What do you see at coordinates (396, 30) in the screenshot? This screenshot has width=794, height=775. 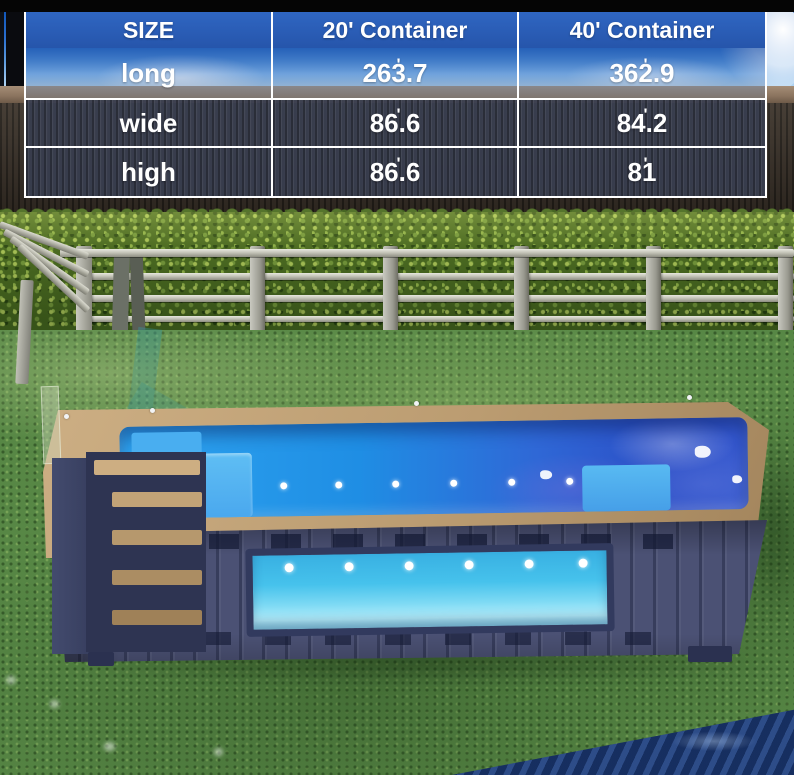 I see `table-header-20ft: 20' Container` at bounding box center [396, 30].